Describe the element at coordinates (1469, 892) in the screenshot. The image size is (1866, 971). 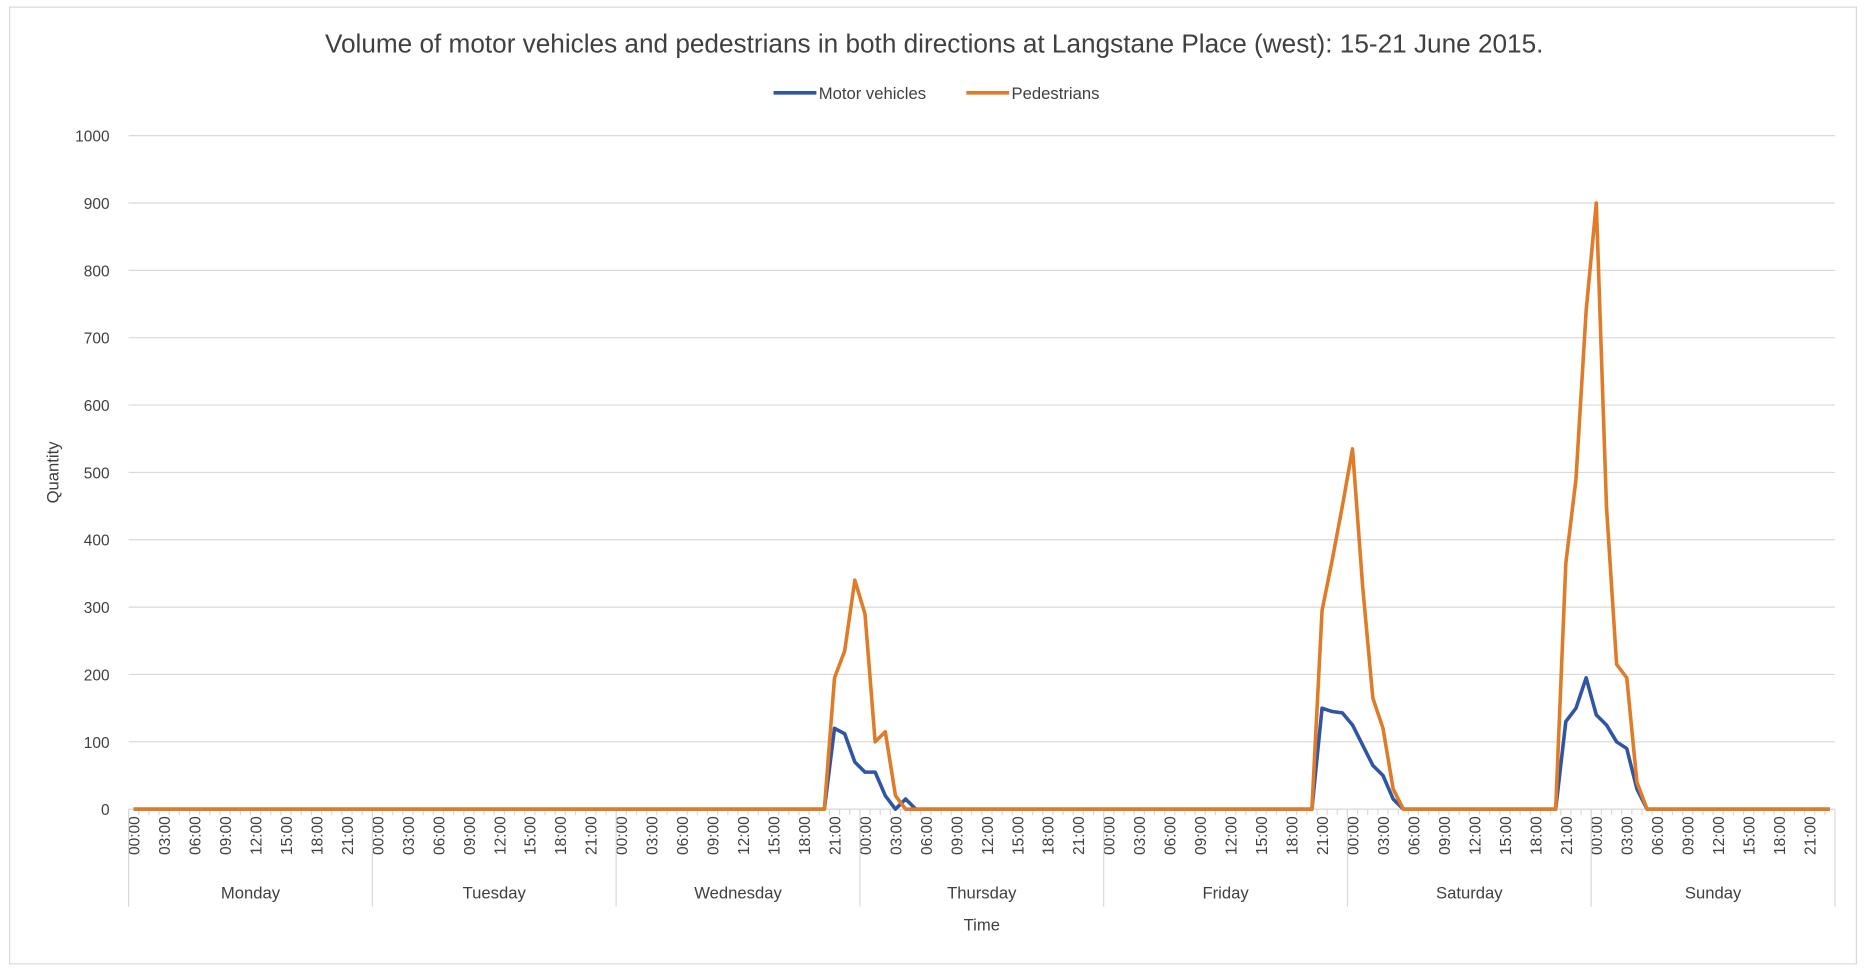
I see `group-label: Saturday` at that location.